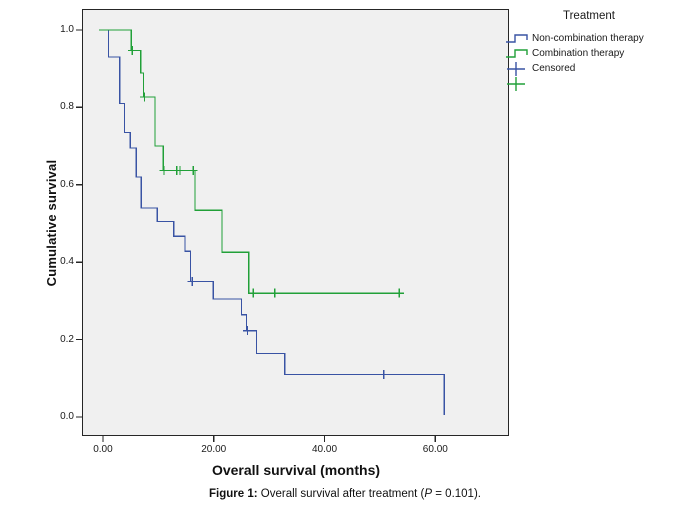 The height and width of the screenshot is (513, 690). What do you see at coordinates (456, 494) in the screenshot?
I see `caption-text: = 0.101).` at bounding box center [456, 494].